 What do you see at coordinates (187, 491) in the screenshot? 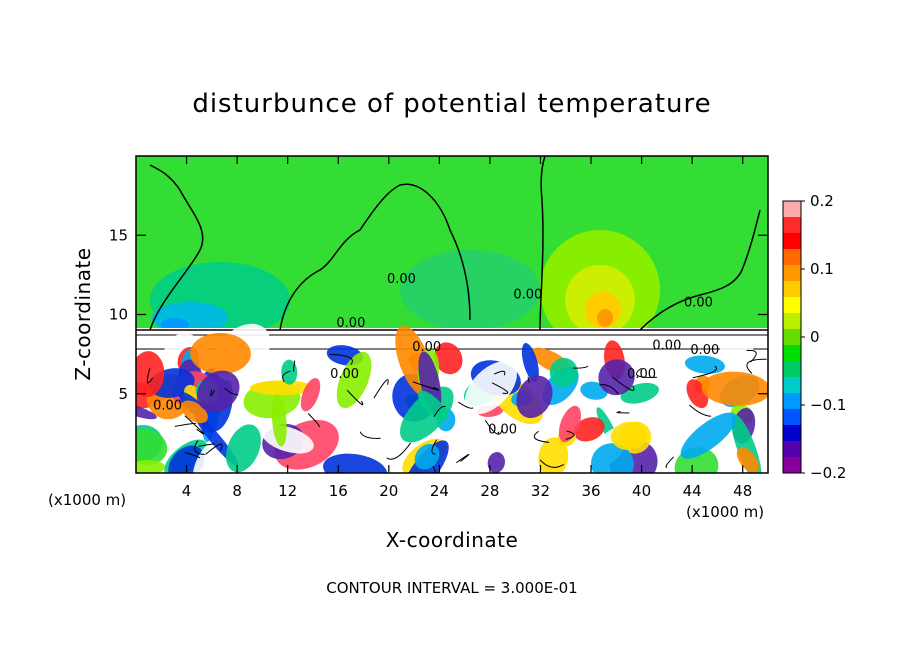
I see `x-tick-label: 4` at bounding box center [187, 491].